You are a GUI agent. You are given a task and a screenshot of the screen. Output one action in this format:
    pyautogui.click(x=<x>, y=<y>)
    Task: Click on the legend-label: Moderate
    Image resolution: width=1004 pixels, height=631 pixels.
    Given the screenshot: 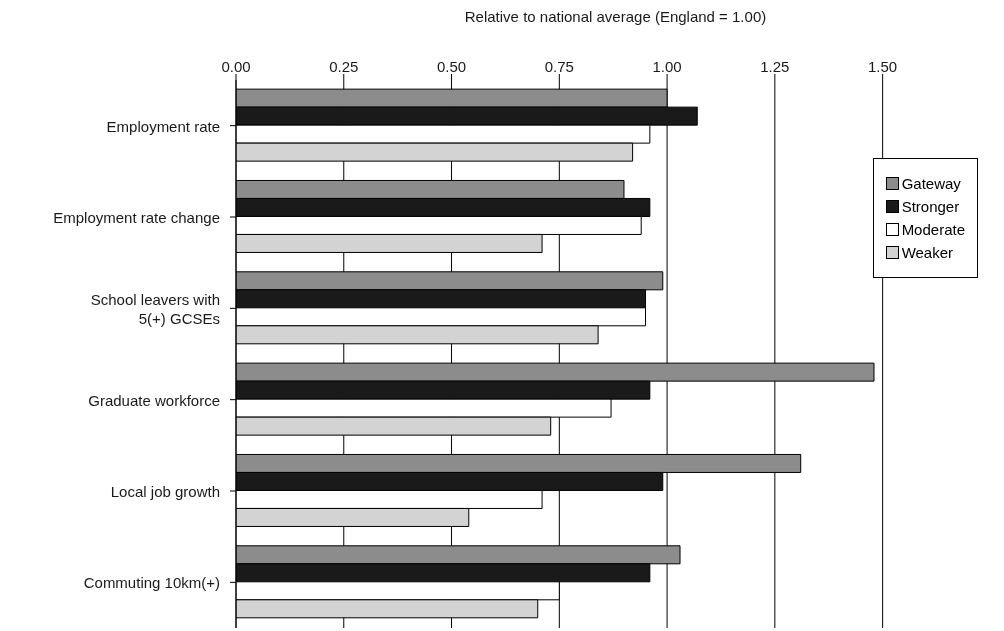 What is the action you would take?
    pyautogui.click(x=933, y=229)
    